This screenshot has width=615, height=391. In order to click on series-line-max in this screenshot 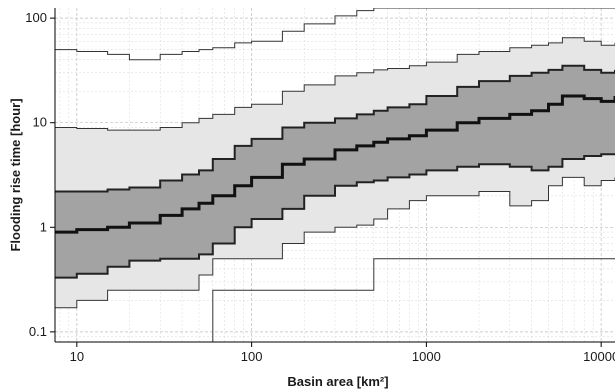, I will do `click(335, 34)`.